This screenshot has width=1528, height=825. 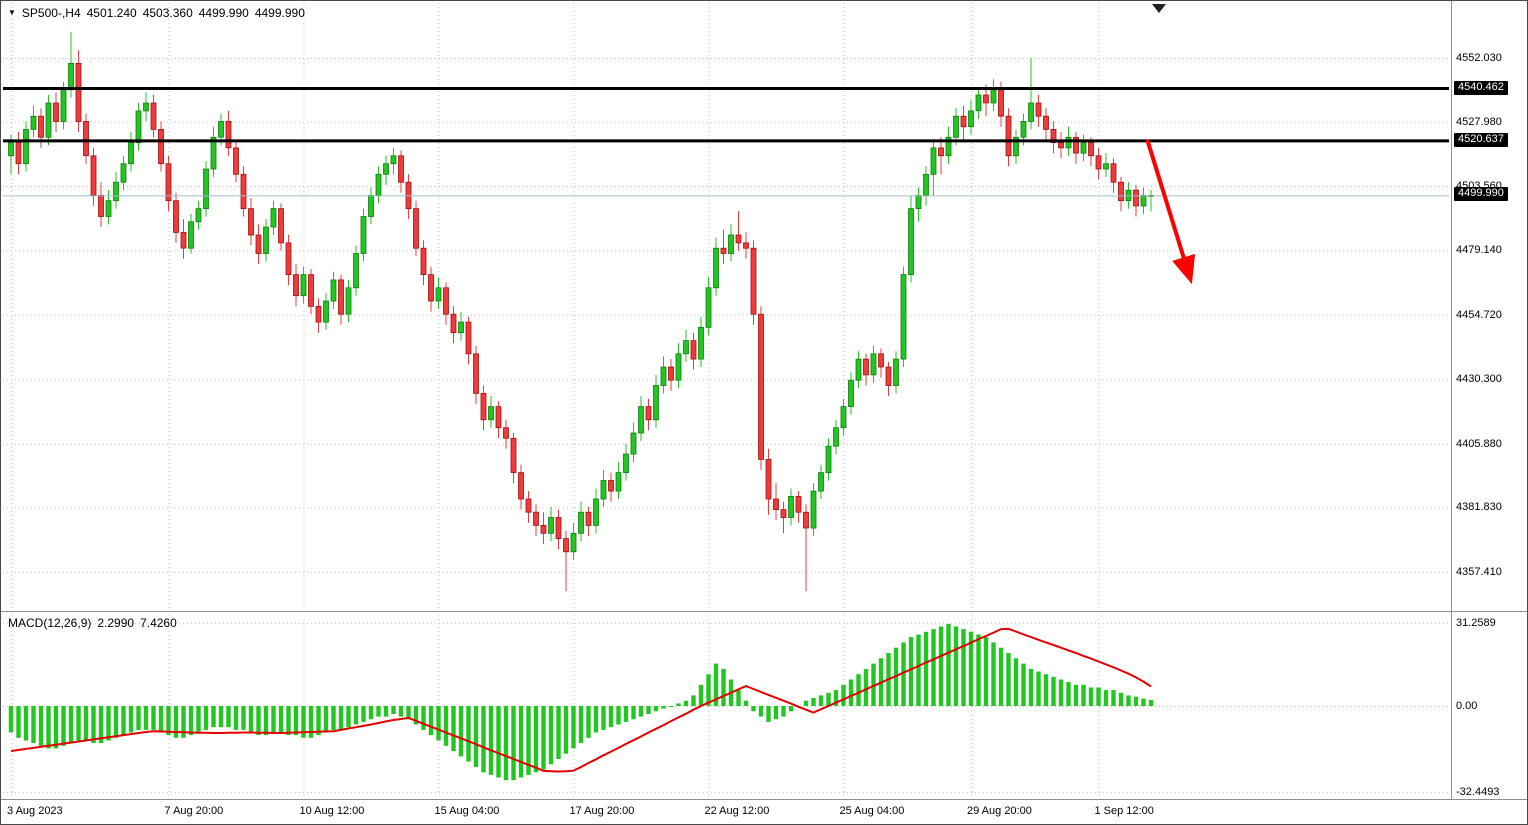 I want to click on ohlc-high: 4503.360, so click(x=167, y=13).